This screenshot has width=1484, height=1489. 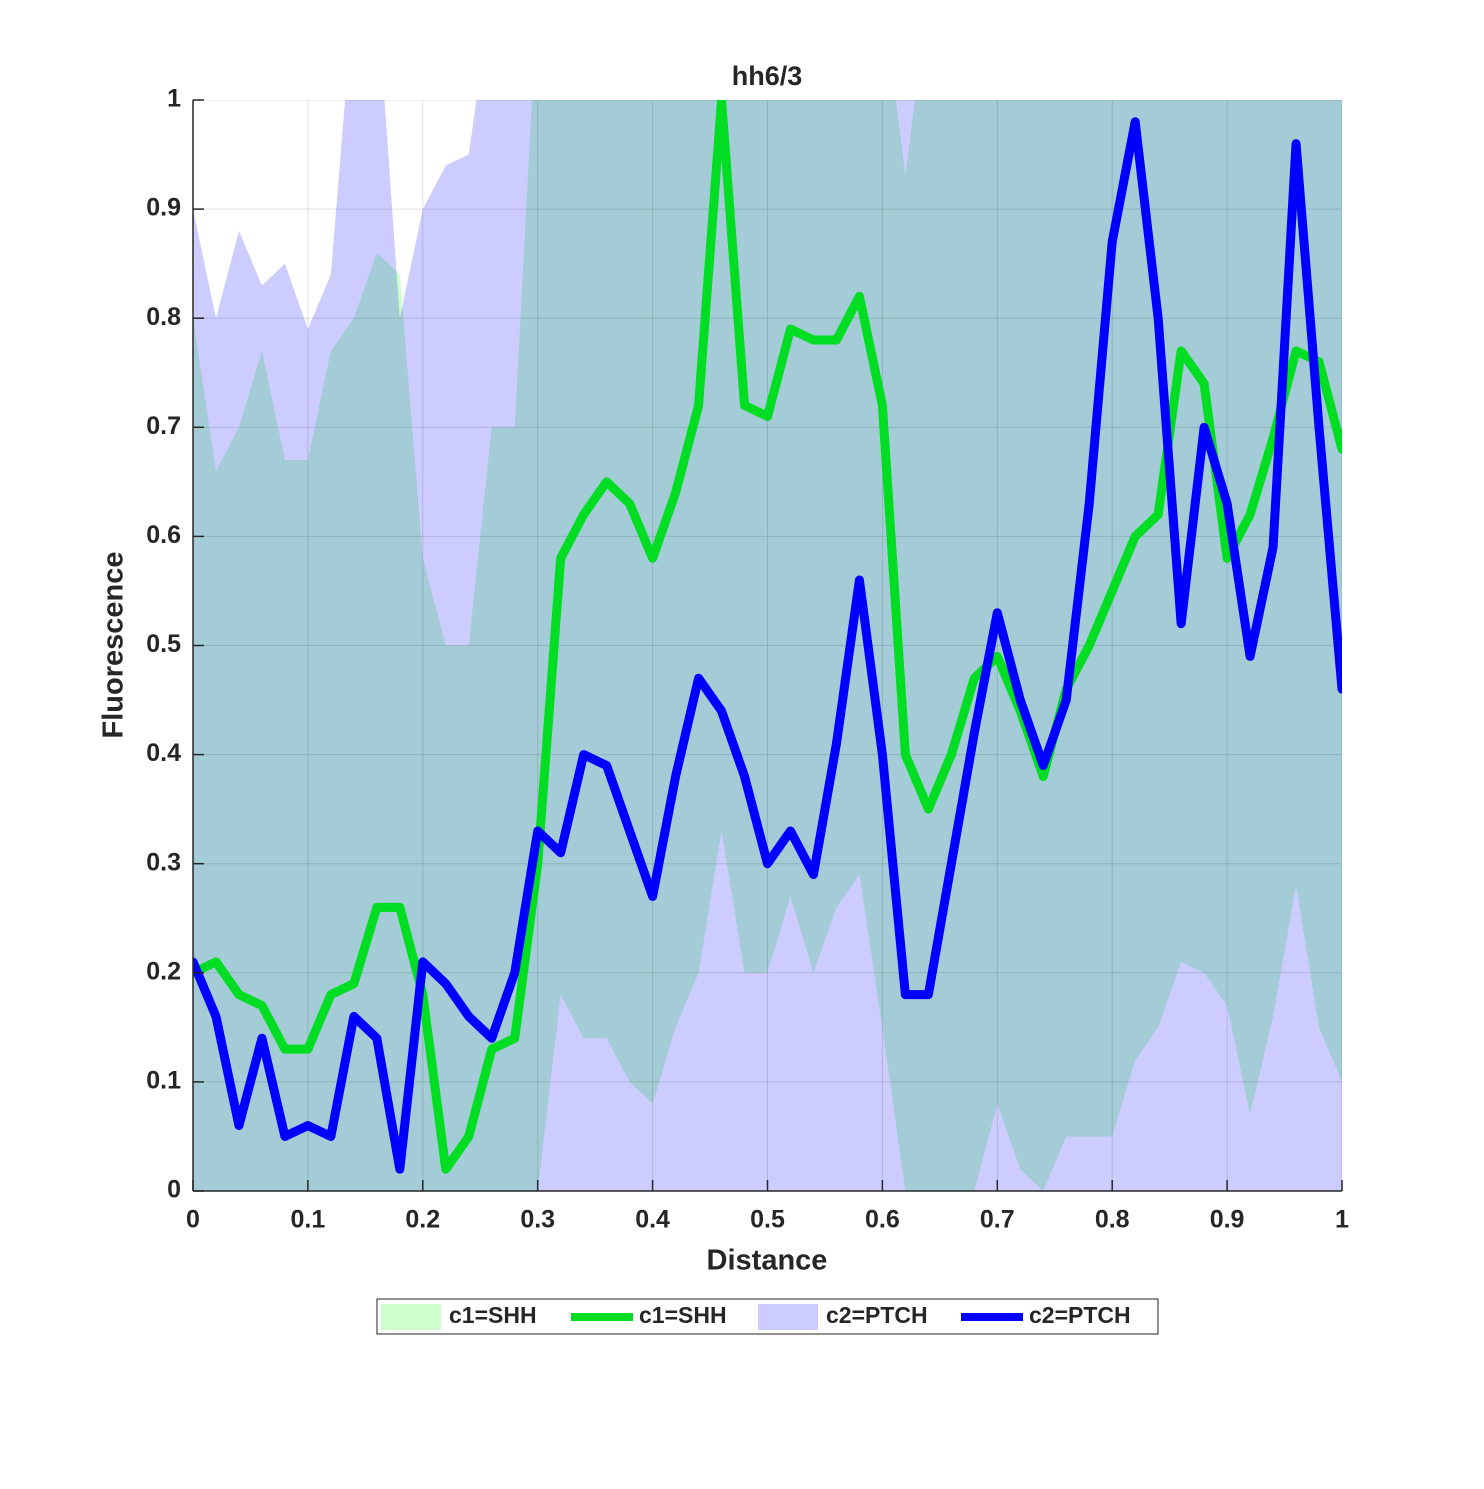 What do you see at coordinates (652, 1220) in the screenshot?
I see `x-tick-label: 0.4` at bounding box center [652, 1220].